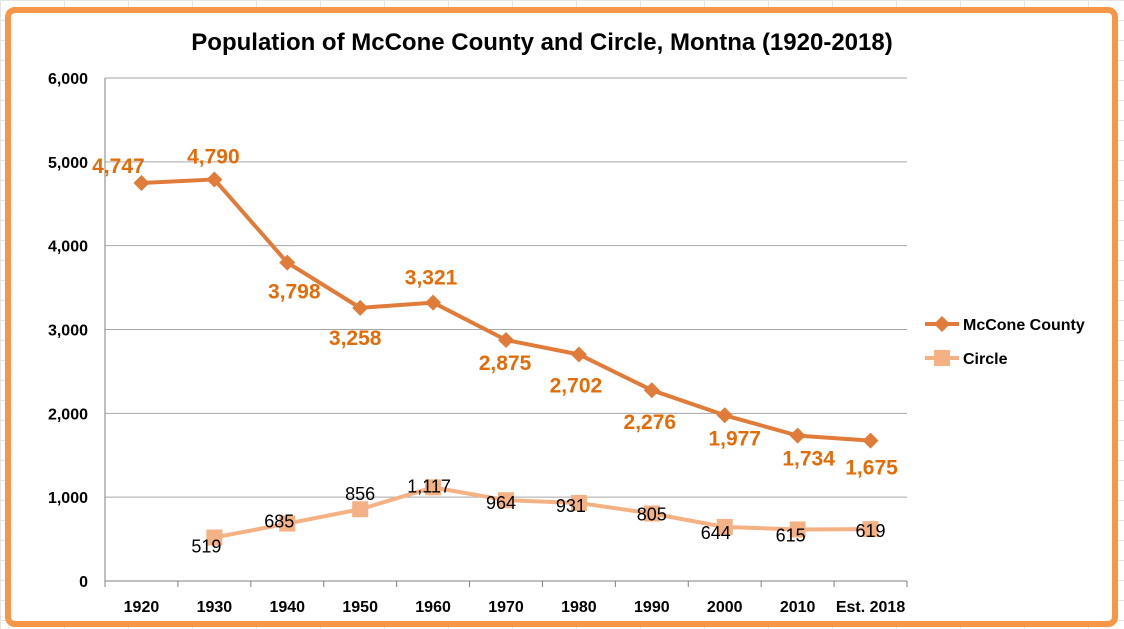 The image size is (1124, 629). What do you see at coordinates (579, 607) in the screenshot?
I see `x-tick-label: 1980` at bounding box center [579, 607].